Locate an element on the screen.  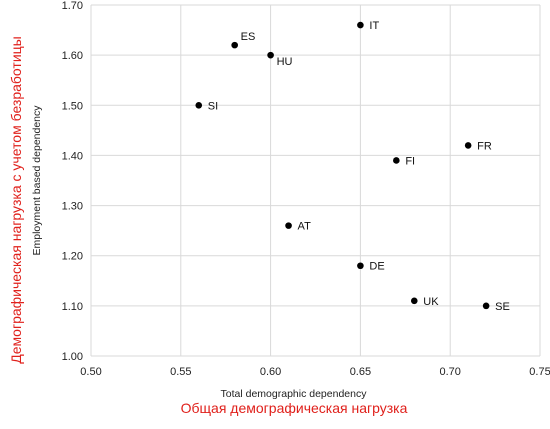
y-tick-label: 1.70 is located at coordinates (72, 6).